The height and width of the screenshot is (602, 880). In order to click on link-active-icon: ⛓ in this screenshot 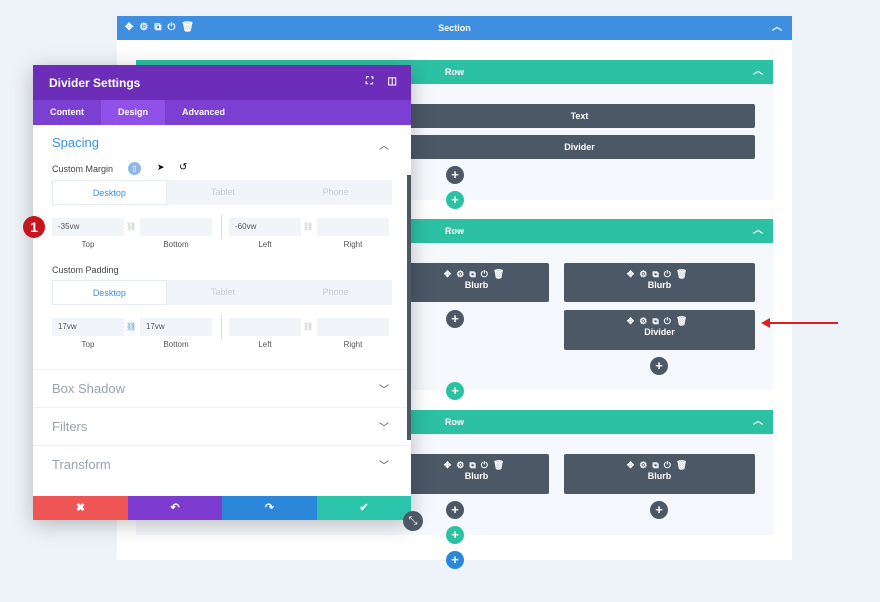, I will do `click(131, 326)`.